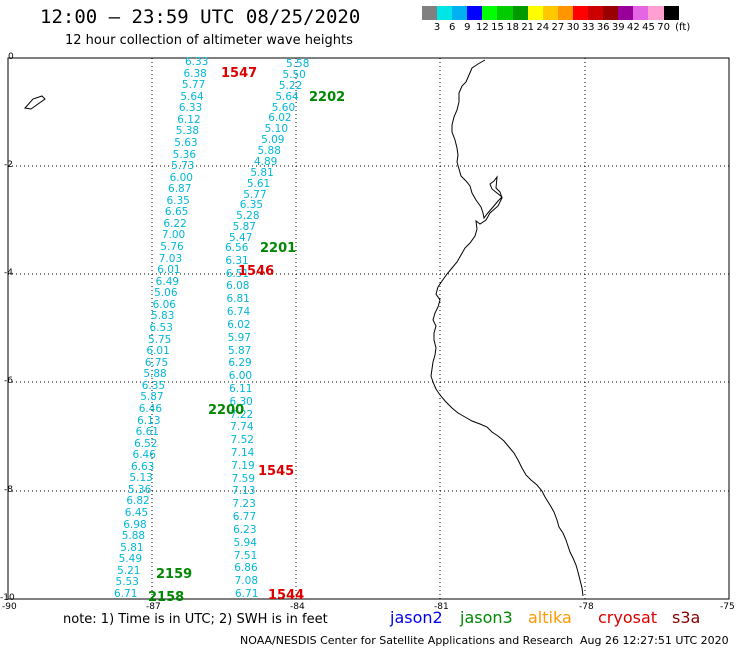 The height and width of the screenshot is (650, 740). What do you see at coordinates (290, 85) in the screenshot?
I see `wave-height-label: 5.22` at bounding box center [290, 85].